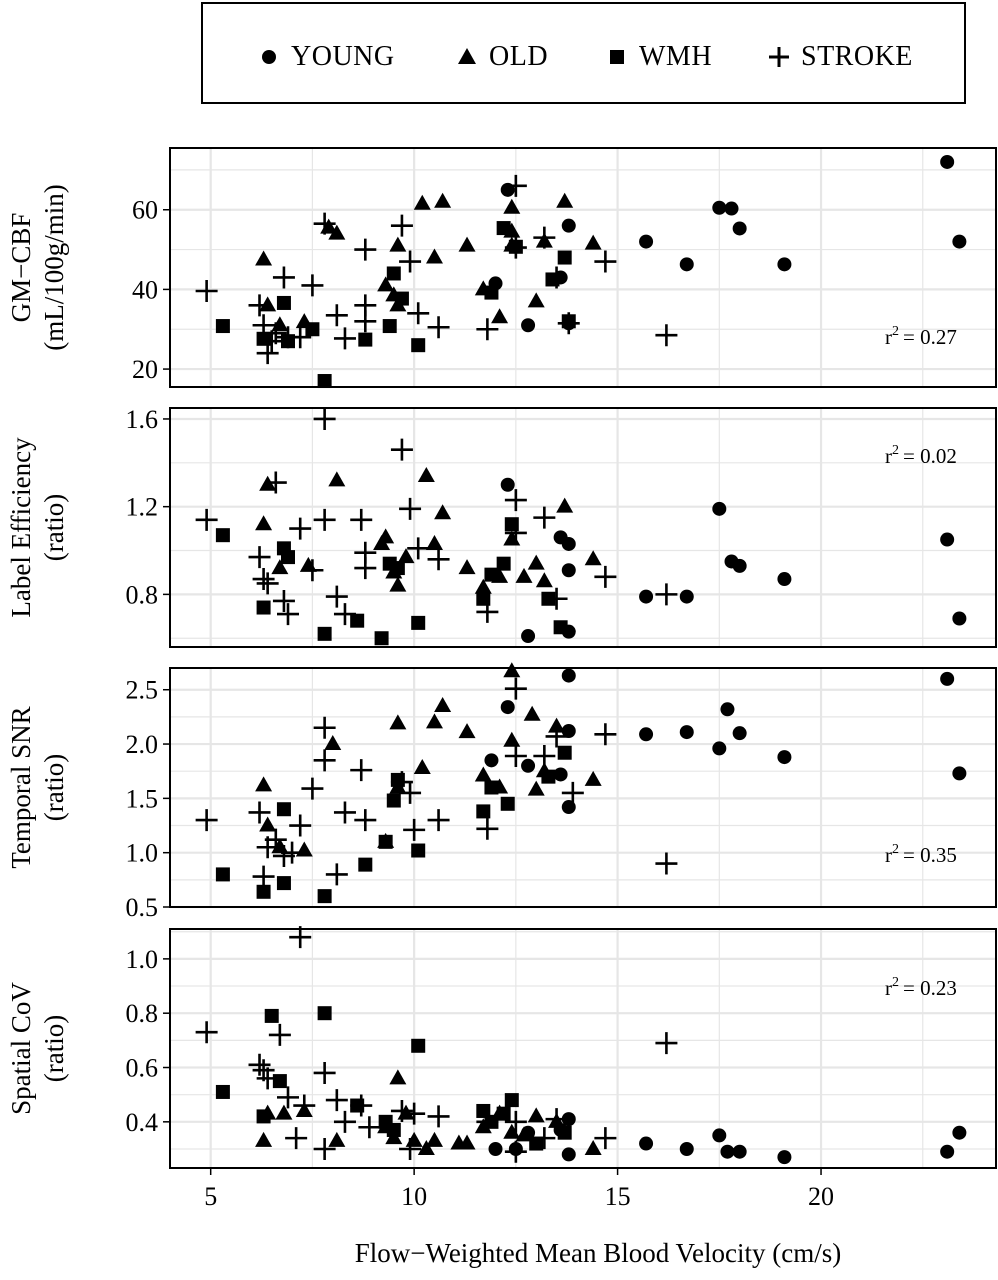 This screenshot has height=1280, width=998. Describe the element at coordinates (617, 57) in the screenshot. I see `square-marker-icon` at that location.